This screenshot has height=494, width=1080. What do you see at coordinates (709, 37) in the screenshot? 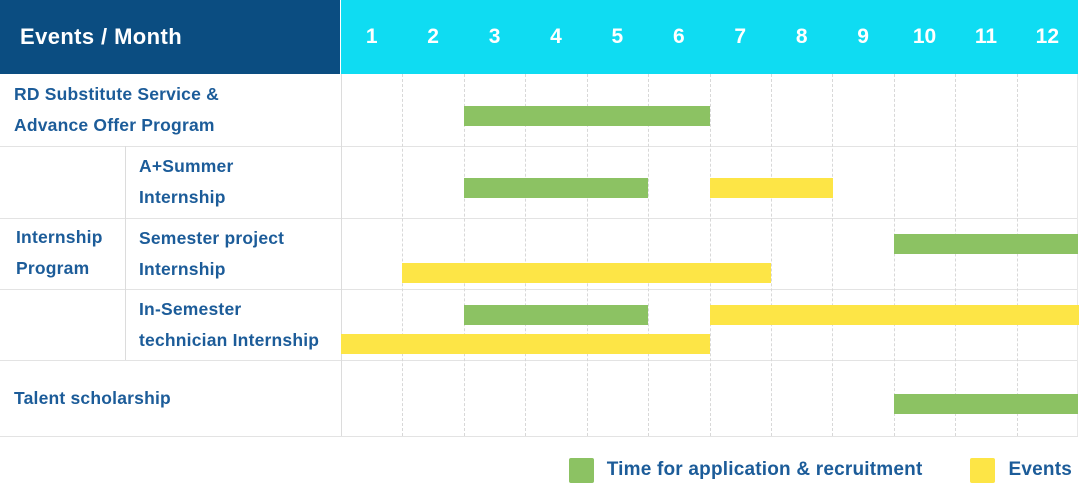
I see `month-header-row: 1 2 3 4 5 6 7 8 9 10 11 12` at bounding box center [709, 37].